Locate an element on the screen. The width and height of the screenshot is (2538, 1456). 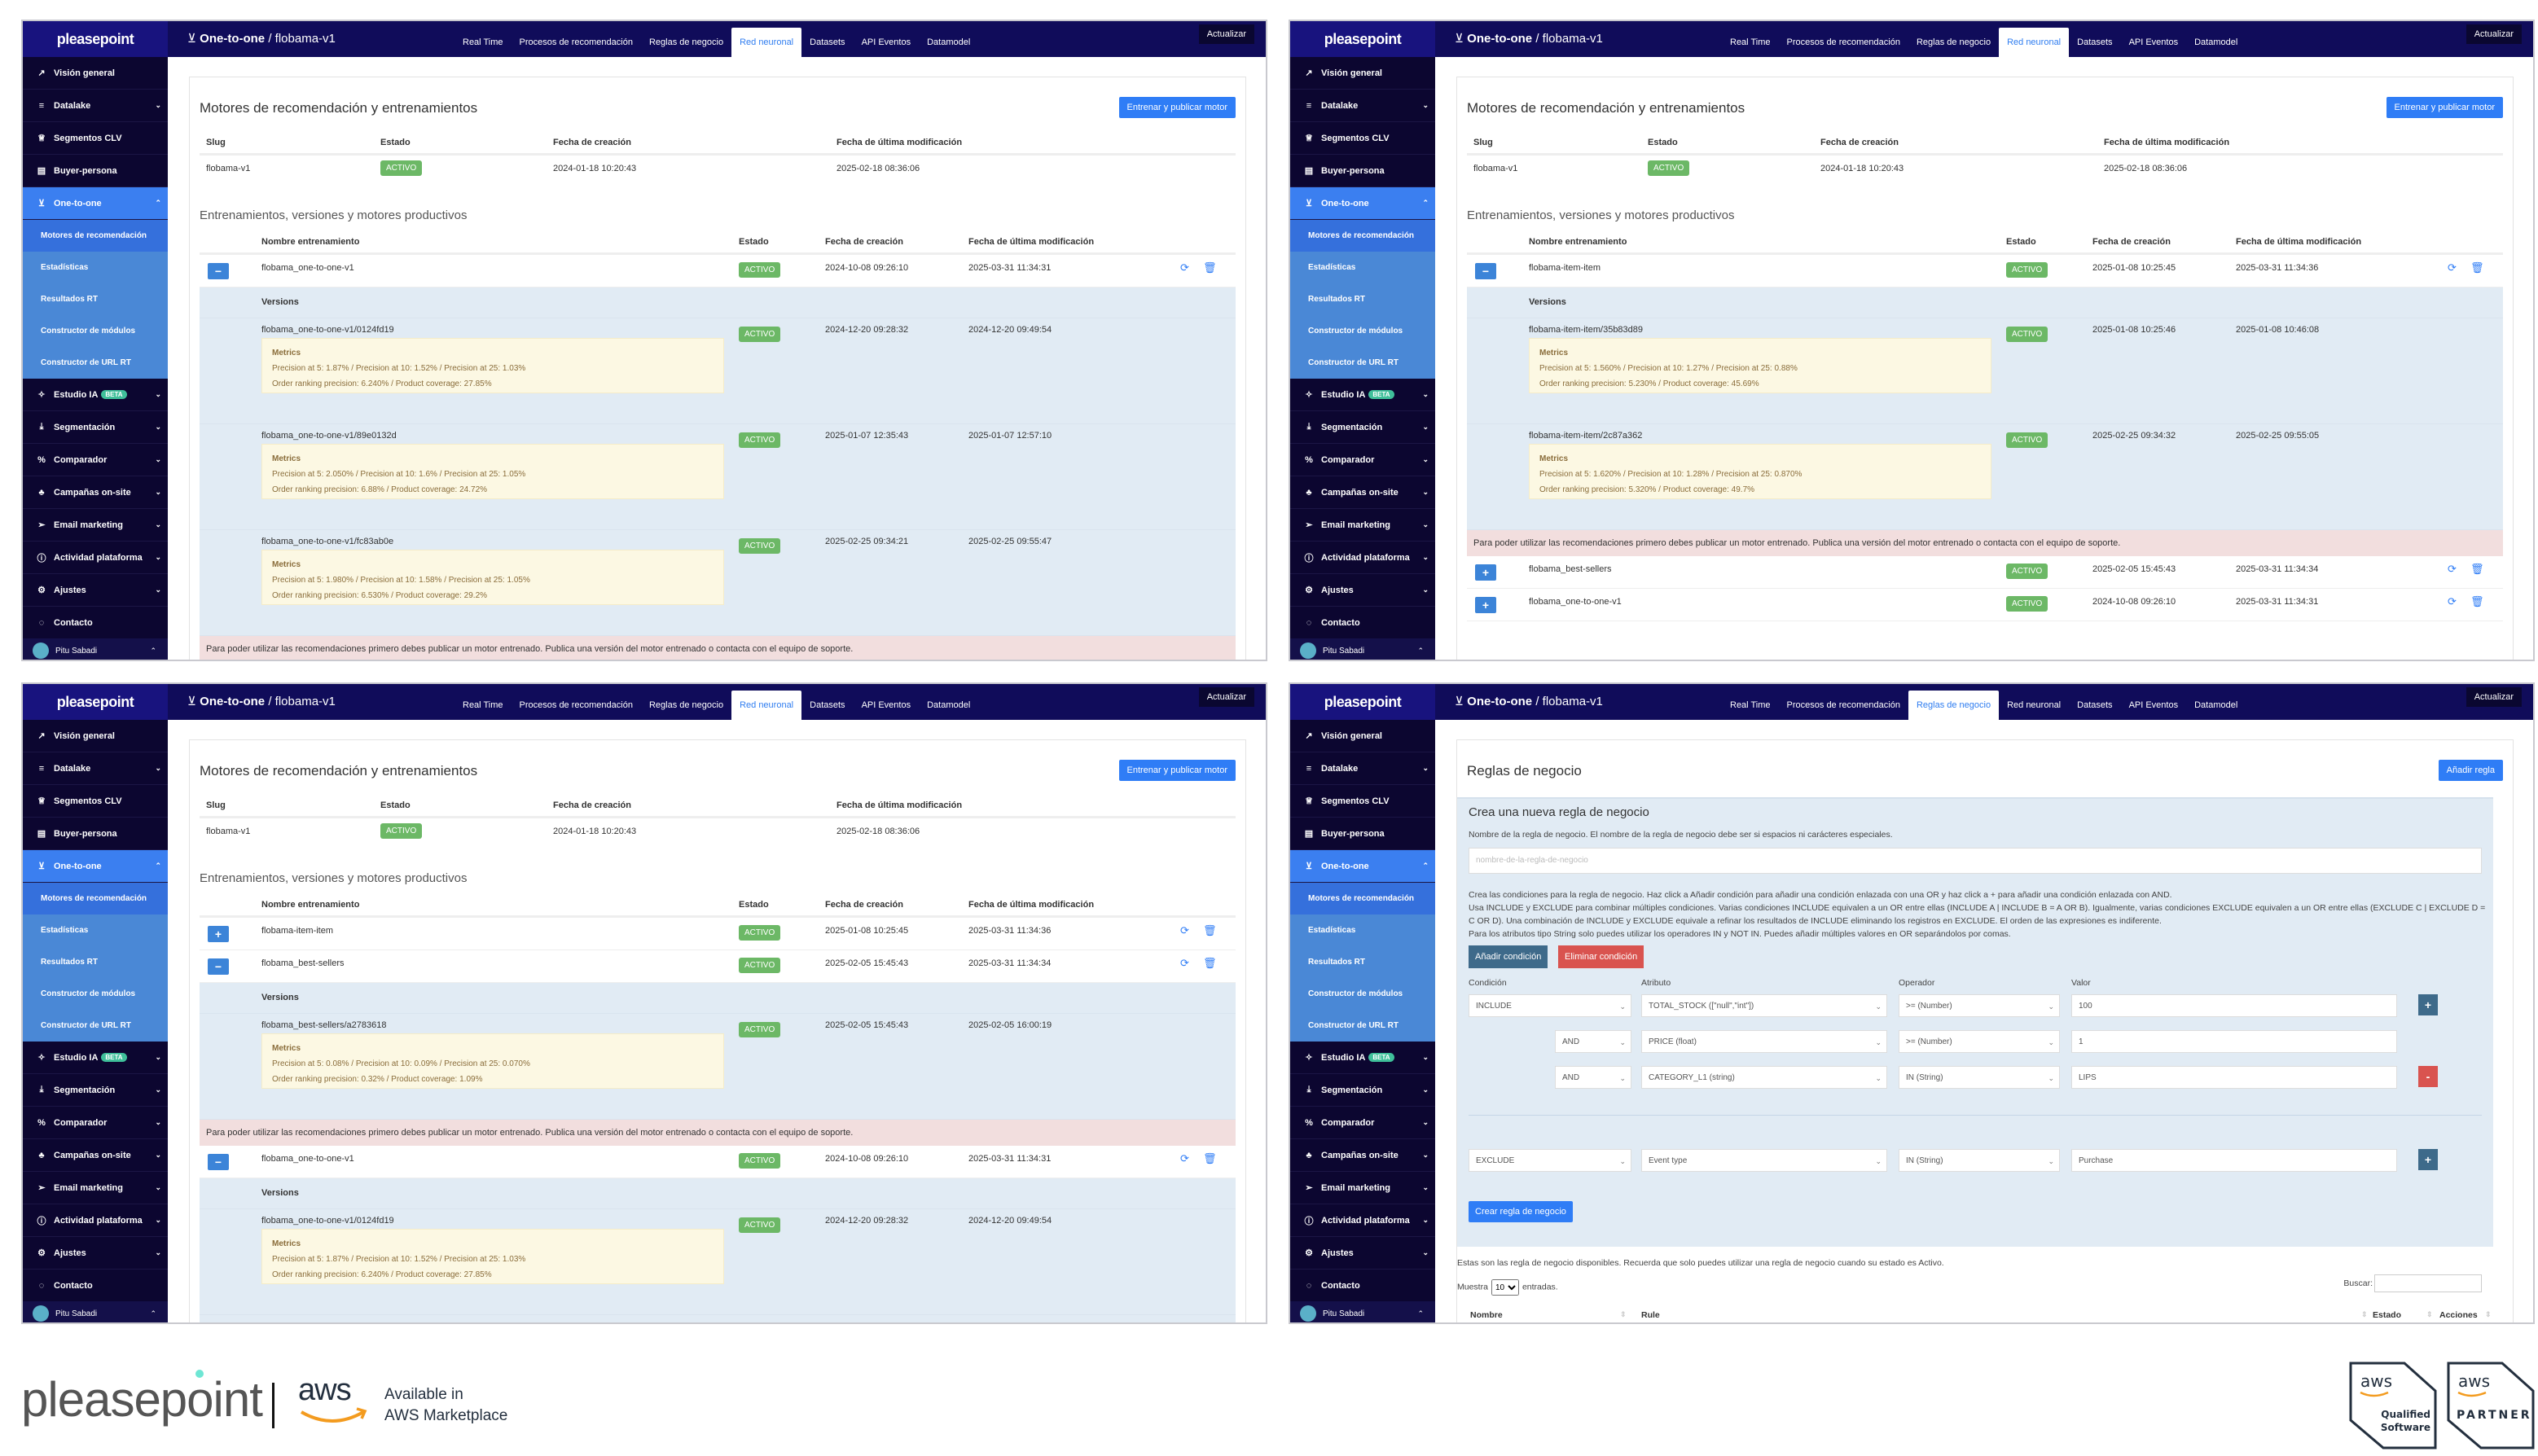
operator-select: IN (String) ⌄ is located at coordinates (1979, 1160).